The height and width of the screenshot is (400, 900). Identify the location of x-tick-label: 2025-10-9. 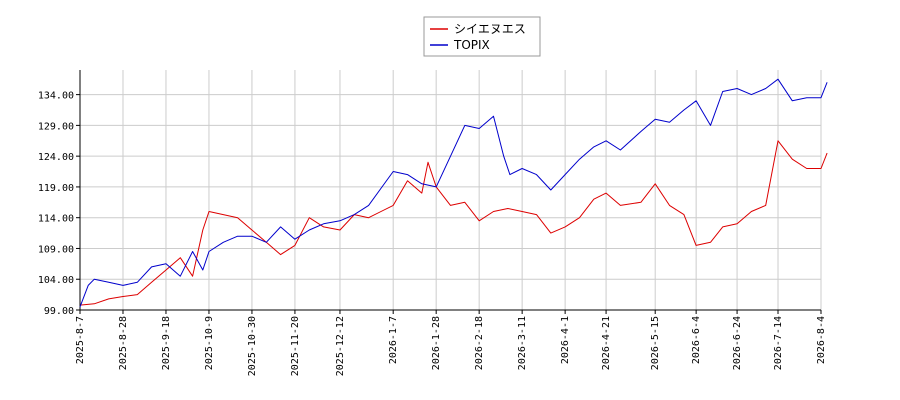
(209, 343).